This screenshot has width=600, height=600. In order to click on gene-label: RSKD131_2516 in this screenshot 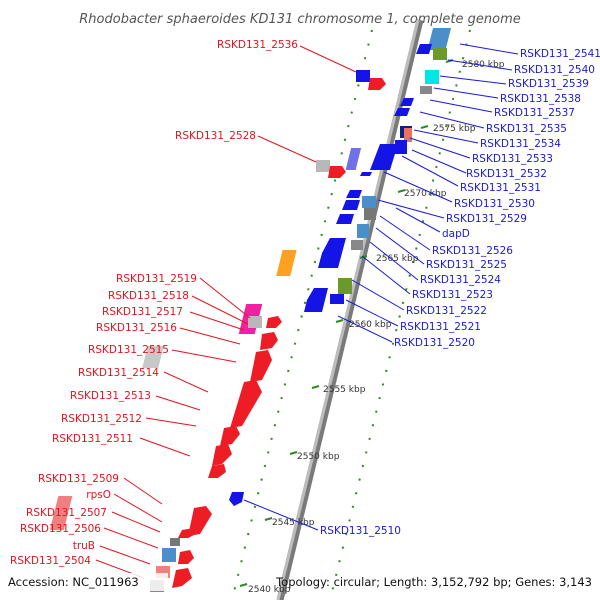, I will do `click(136, 328)`.